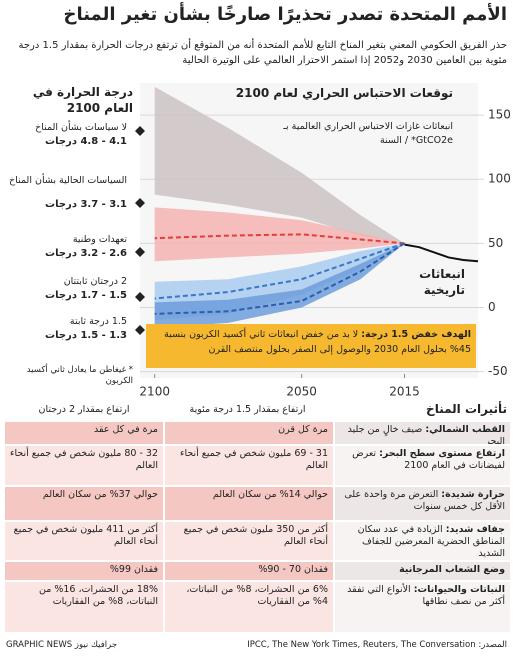 The image size is (515, 657). I want to click on column-header: ارتفاع بمقدار 1.5 درجة مئوية, so click(247, 409).